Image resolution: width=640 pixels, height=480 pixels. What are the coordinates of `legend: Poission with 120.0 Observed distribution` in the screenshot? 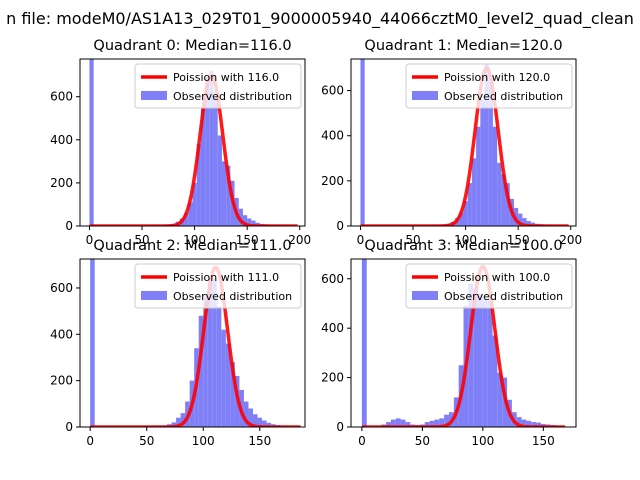 It's located at (489, 86).